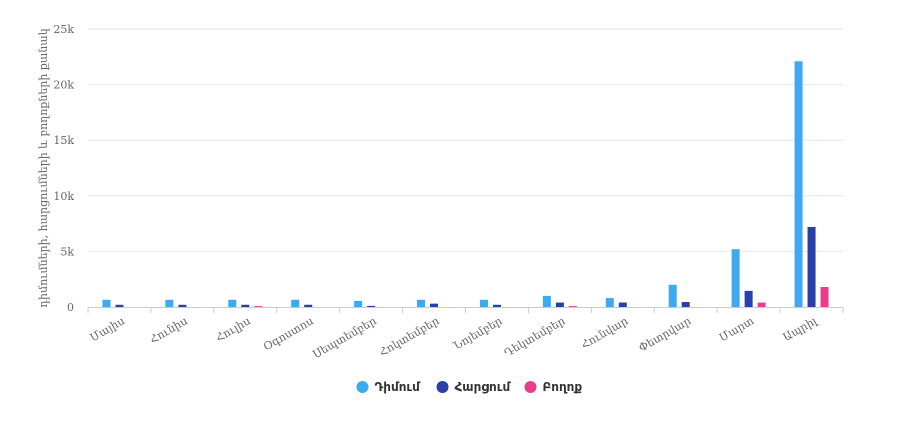 The width and height of the screenshot is (899, 429). I want to click on x-tick-label: Նոյեմբեր, so click(477, 333).